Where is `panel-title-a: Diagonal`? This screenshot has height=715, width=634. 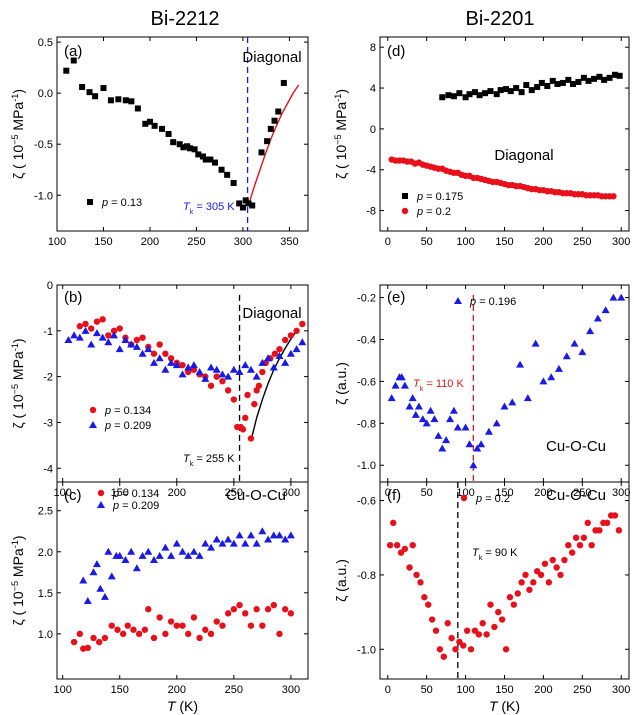
panel-title-a: Diagonal is located at coordinates (271, 57).